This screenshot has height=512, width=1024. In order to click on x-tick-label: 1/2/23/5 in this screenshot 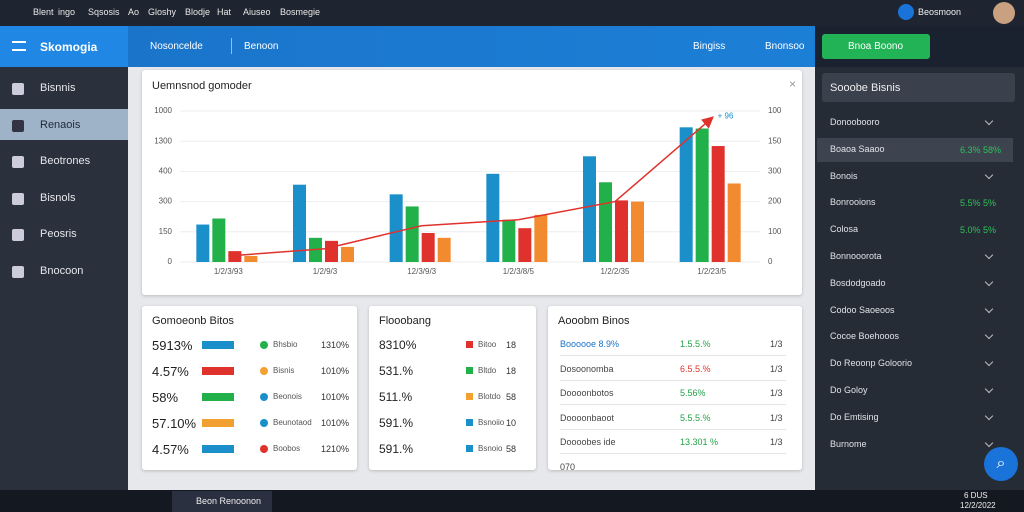, I will do `click(711, 271)`.